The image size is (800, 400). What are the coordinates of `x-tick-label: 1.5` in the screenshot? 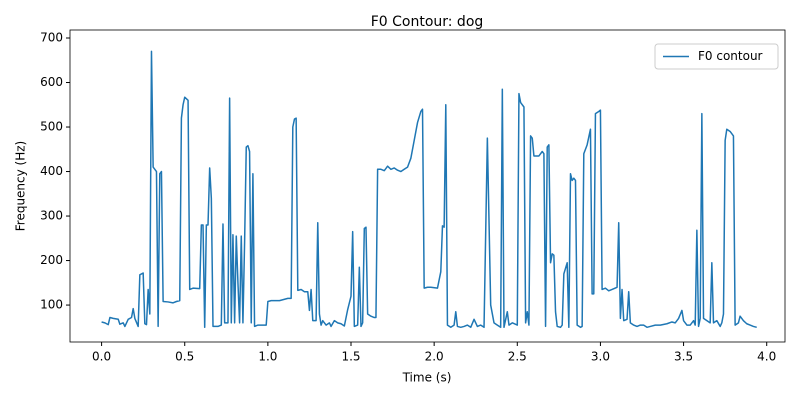 It's located at (350, 357).